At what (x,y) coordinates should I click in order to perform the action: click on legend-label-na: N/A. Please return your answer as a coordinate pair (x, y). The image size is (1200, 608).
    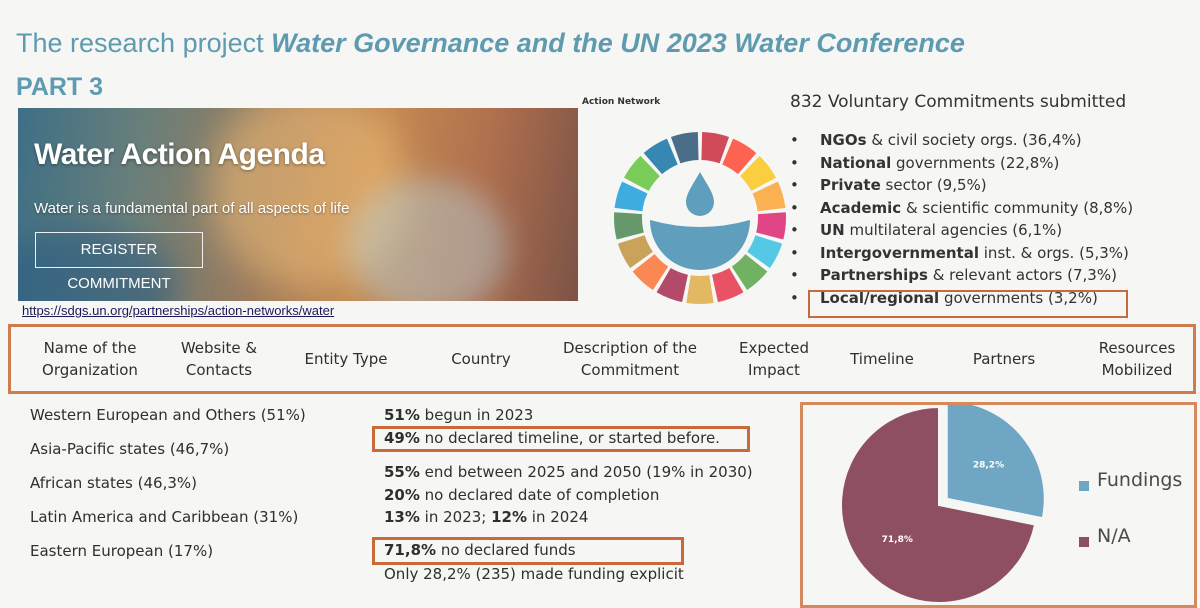
    Looking at the image, I should click on (1114, 536).